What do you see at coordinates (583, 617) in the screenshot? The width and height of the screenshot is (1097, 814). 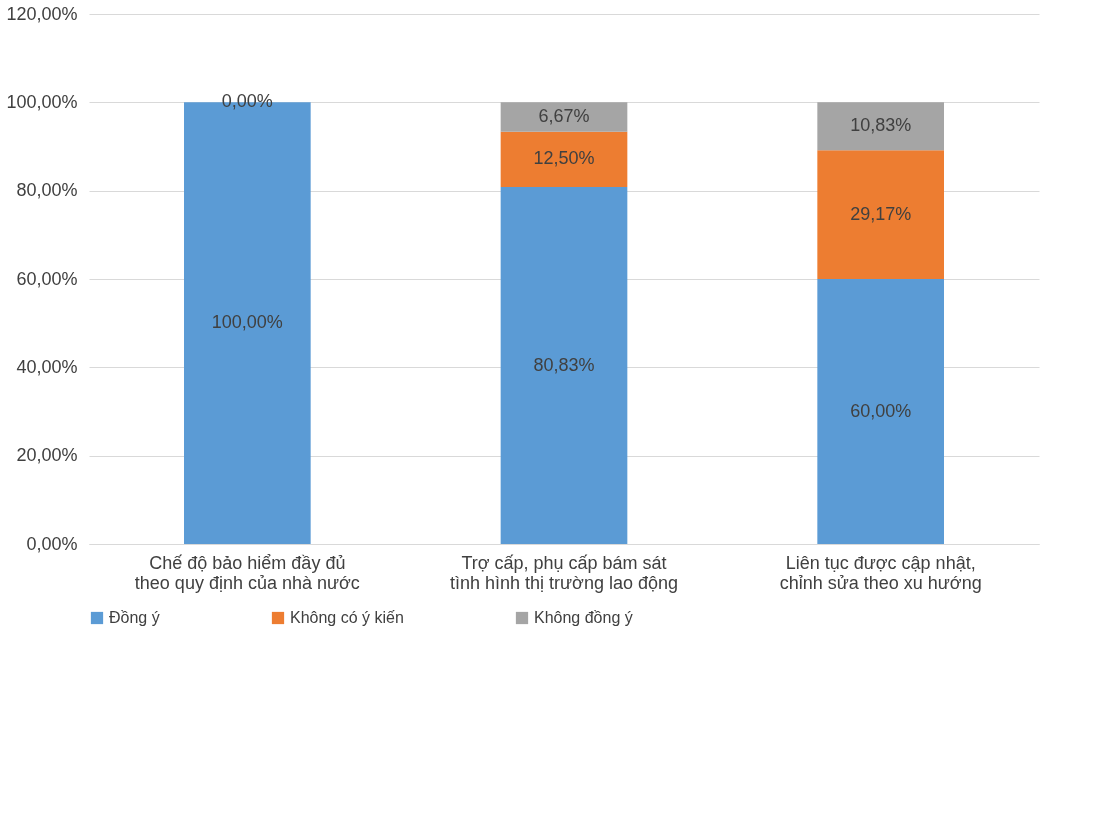 I see `legend-label: Không đồng ý` at bounding box center [583, 617].